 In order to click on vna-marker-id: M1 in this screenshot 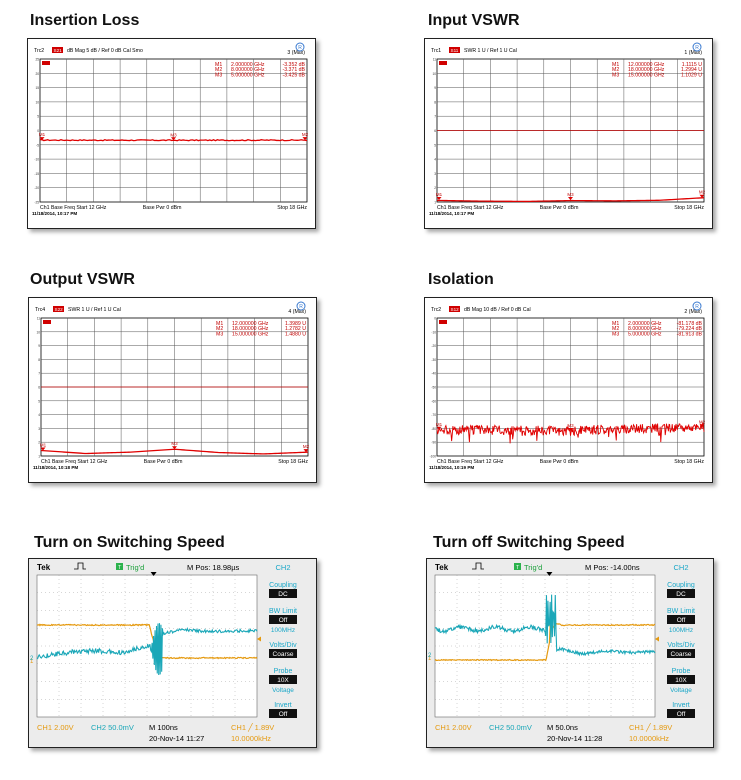, I will do `click(615, 65)`.